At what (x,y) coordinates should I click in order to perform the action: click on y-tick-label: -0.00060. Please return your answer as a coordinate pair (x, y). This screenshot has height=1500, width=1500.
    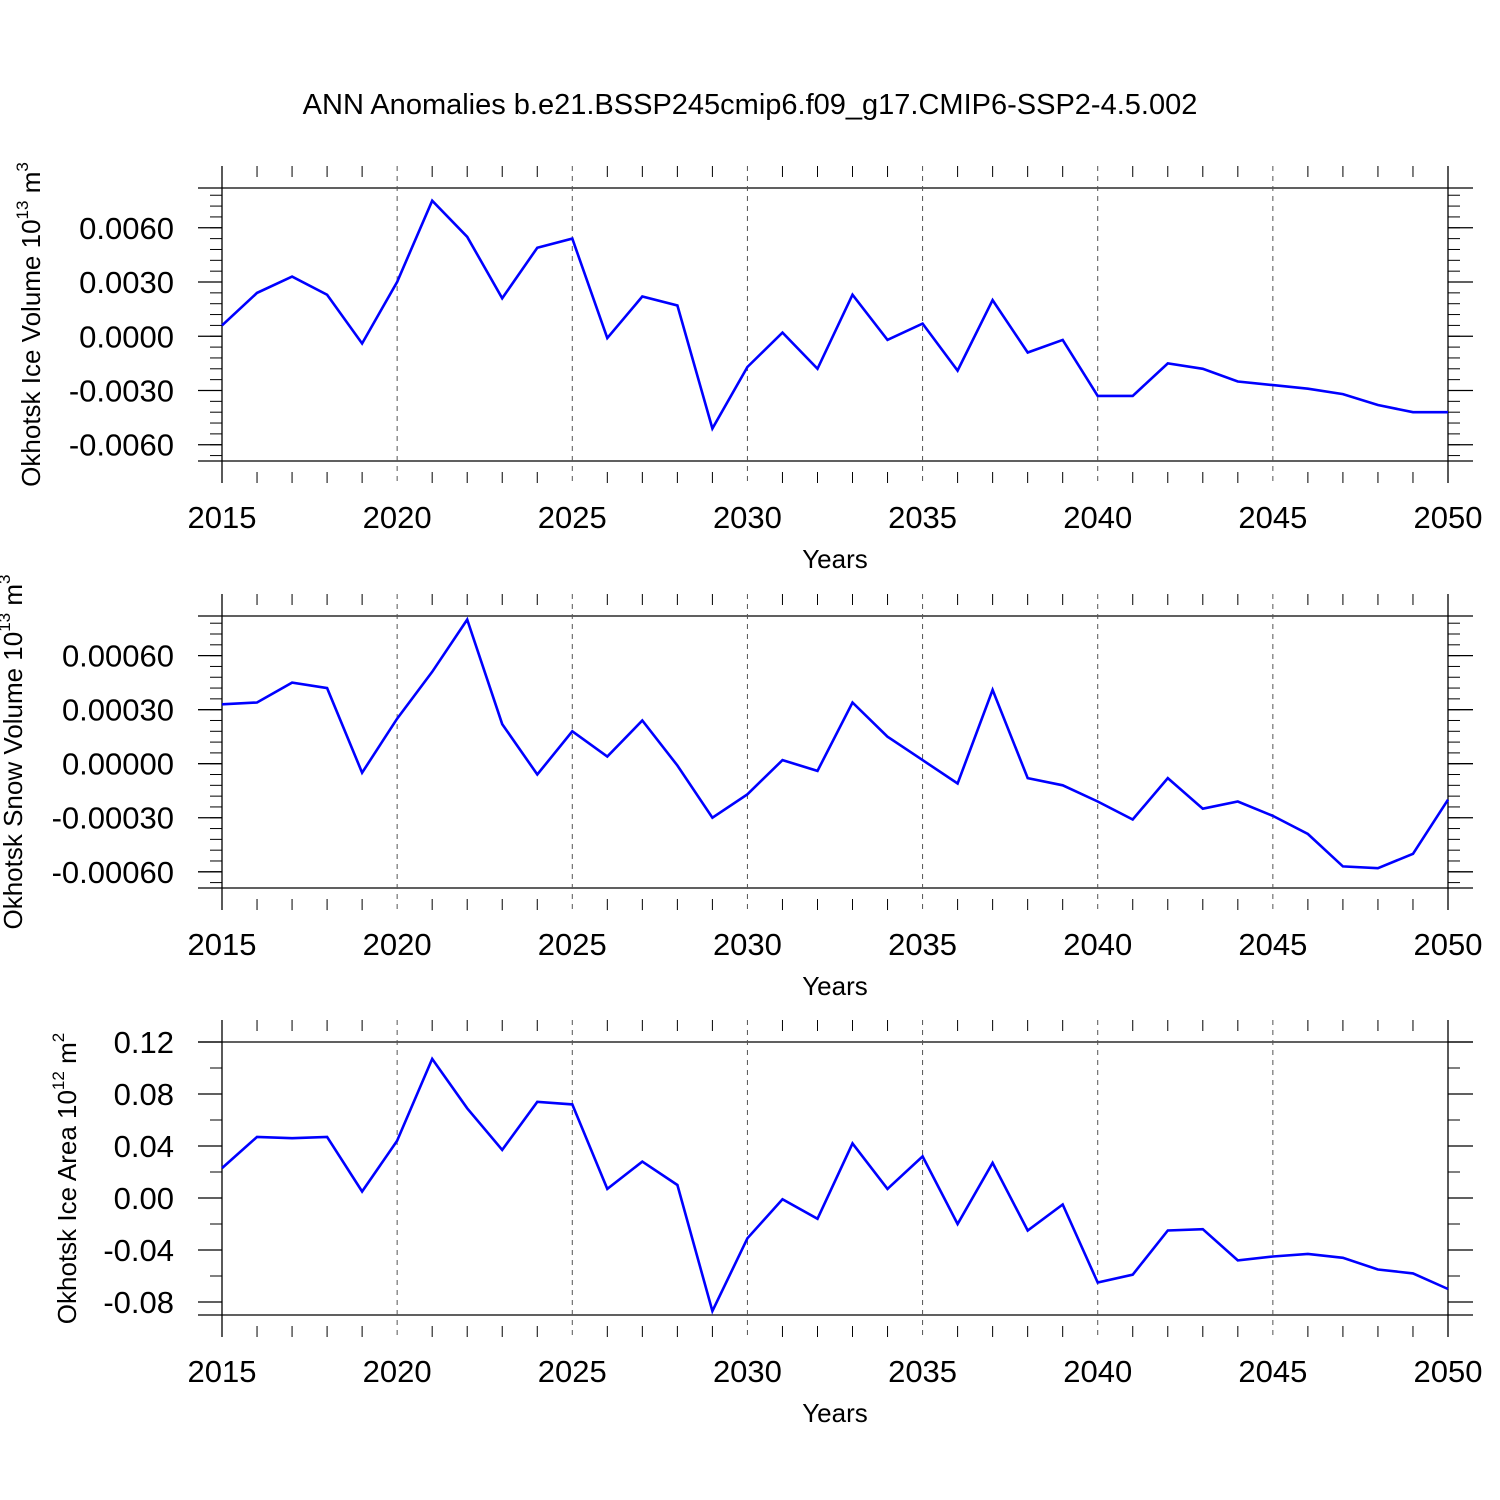
    Looking at the image, I should click on (113, 872).